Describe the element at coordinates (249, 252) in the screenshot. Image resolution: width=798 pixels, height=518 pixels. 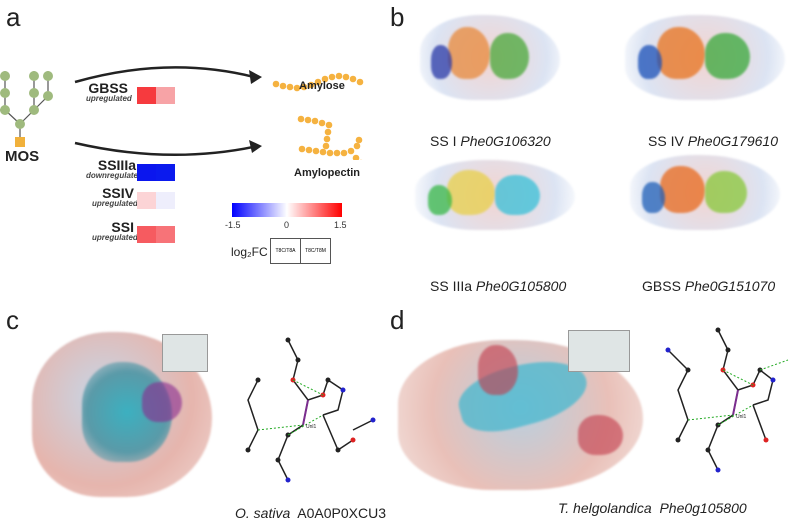
I see `log2fc-label: log₂FC` at that location.